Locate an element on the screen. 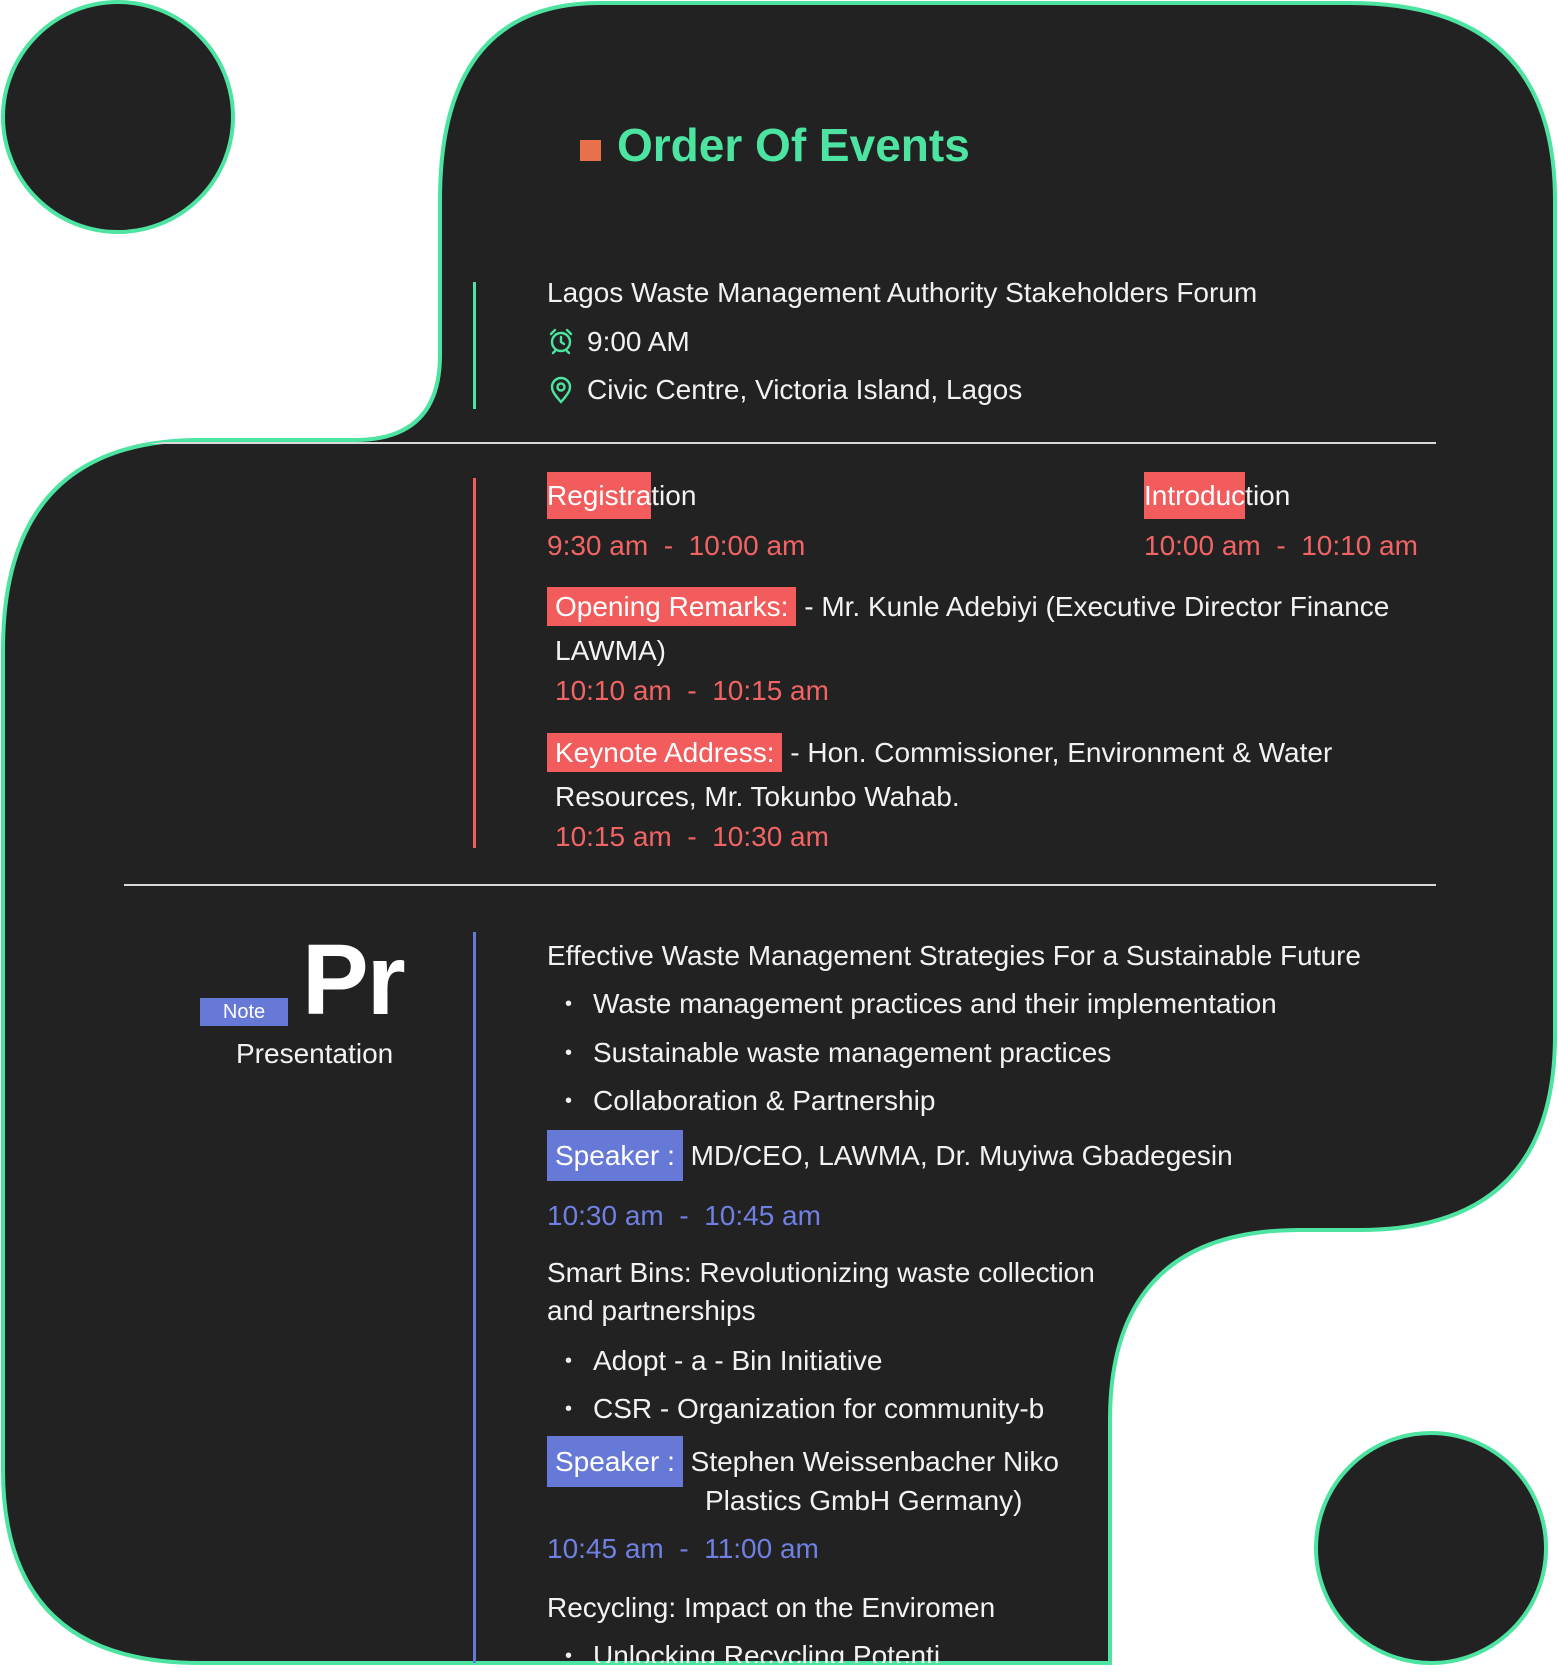 This screenshot has height=1672, width=1558. item2-speaker: Speaker : Stephen Weissenbacher Niko is located at coordinates (803, 1462).